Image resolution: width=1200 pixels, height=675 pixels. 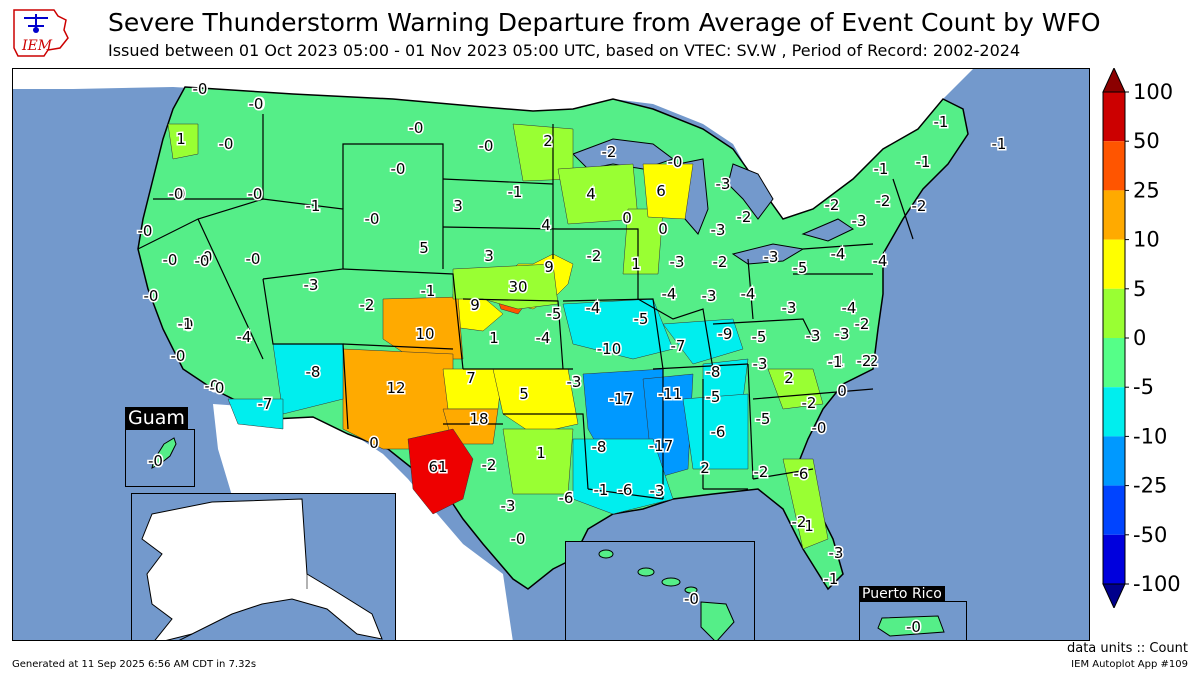 What do you see at coordinates (156, 418) in the screenshot?
I see `guam-title: Guam` at bounding box center [156, 418].